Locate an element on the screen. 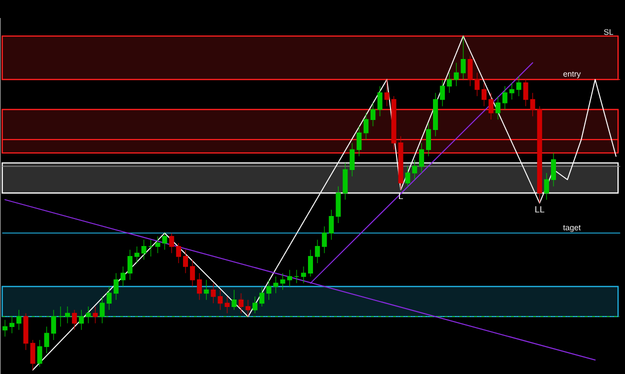  annotation: LL is located at coordinates (539, 209).